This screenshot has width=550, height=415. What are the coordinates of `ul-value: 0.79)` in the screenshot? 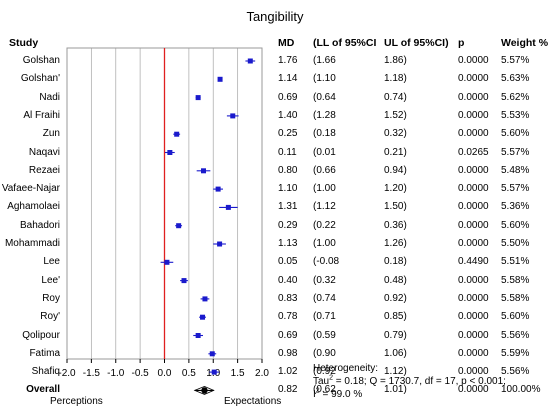 It's located at (395, 335).